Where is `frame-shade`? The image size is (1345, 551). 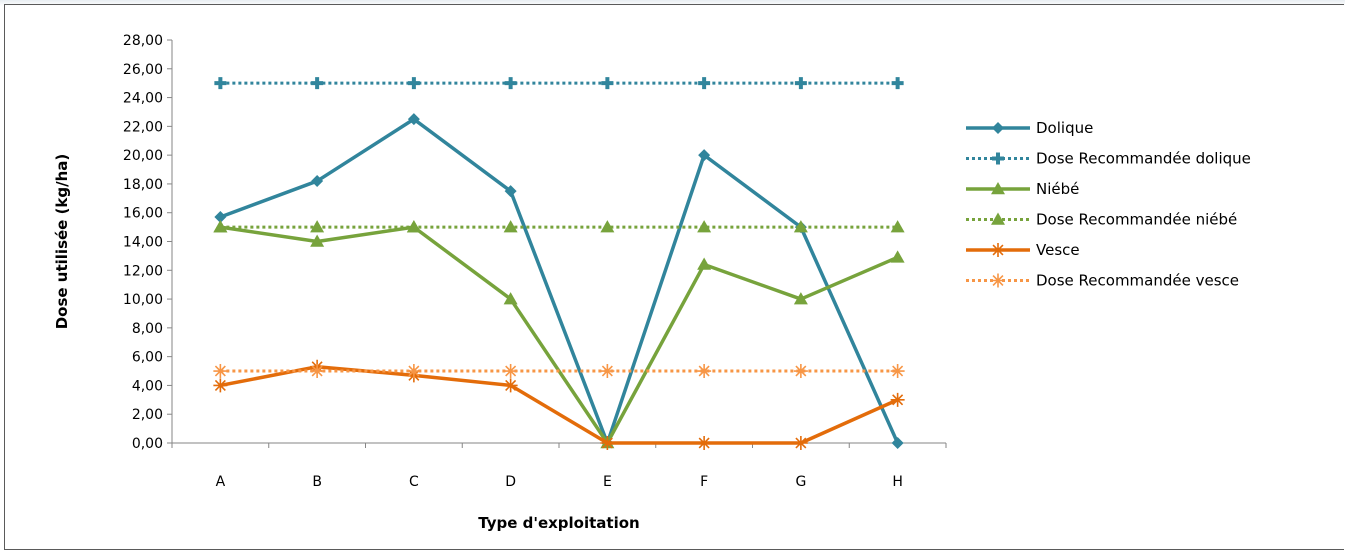 frame-shade is located at coordinates (672, 3).